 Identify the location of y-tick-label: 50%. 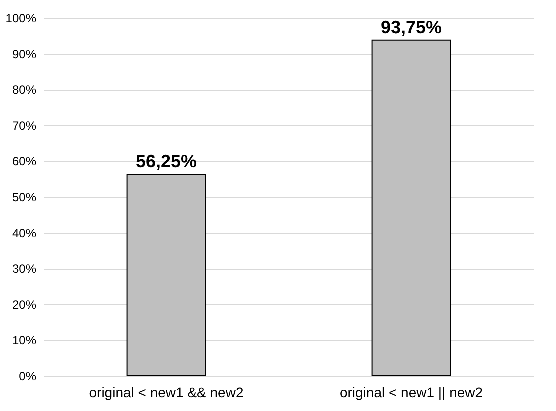
(24, 197).